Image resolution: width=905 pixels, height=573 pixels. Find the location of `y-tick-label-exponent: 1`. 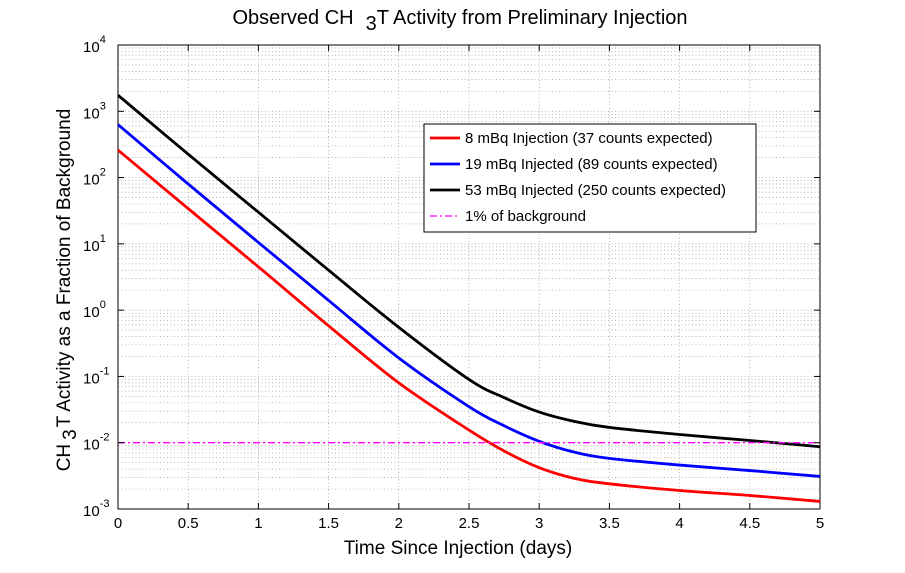

y-tick-label-exponent: 1 is located at coordinates (103, 239).